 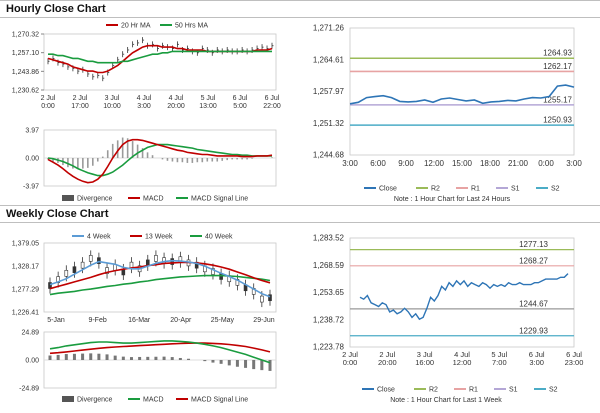 I want to click on weekly-pivot-frame, so click(x=462, y=292).